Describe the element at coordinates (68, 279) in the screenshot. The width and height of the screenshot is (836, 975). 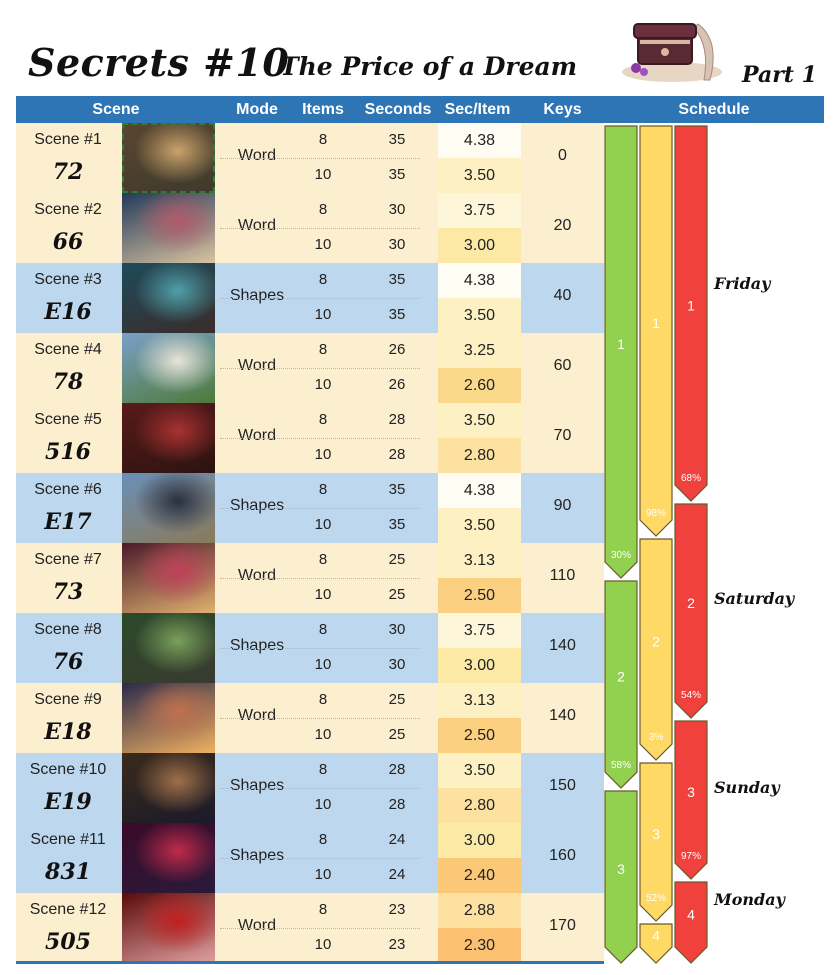
I see `scene-label: Scene #3` at that location.